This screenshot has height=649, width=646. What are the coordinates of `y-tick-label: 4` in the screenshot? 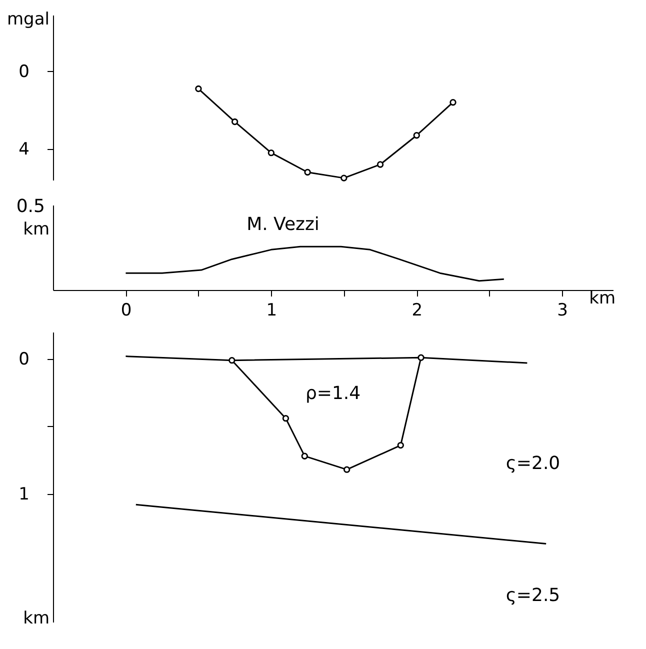 It's located at (24, 149).